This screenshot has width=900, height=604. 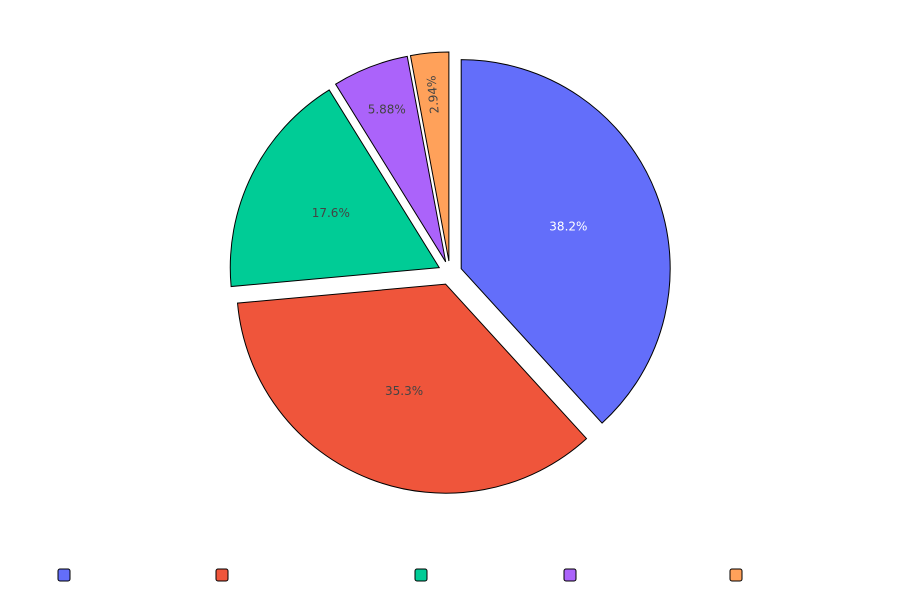 I want to click on slice-label-4: 5.88%, so click(x=387, y=109).